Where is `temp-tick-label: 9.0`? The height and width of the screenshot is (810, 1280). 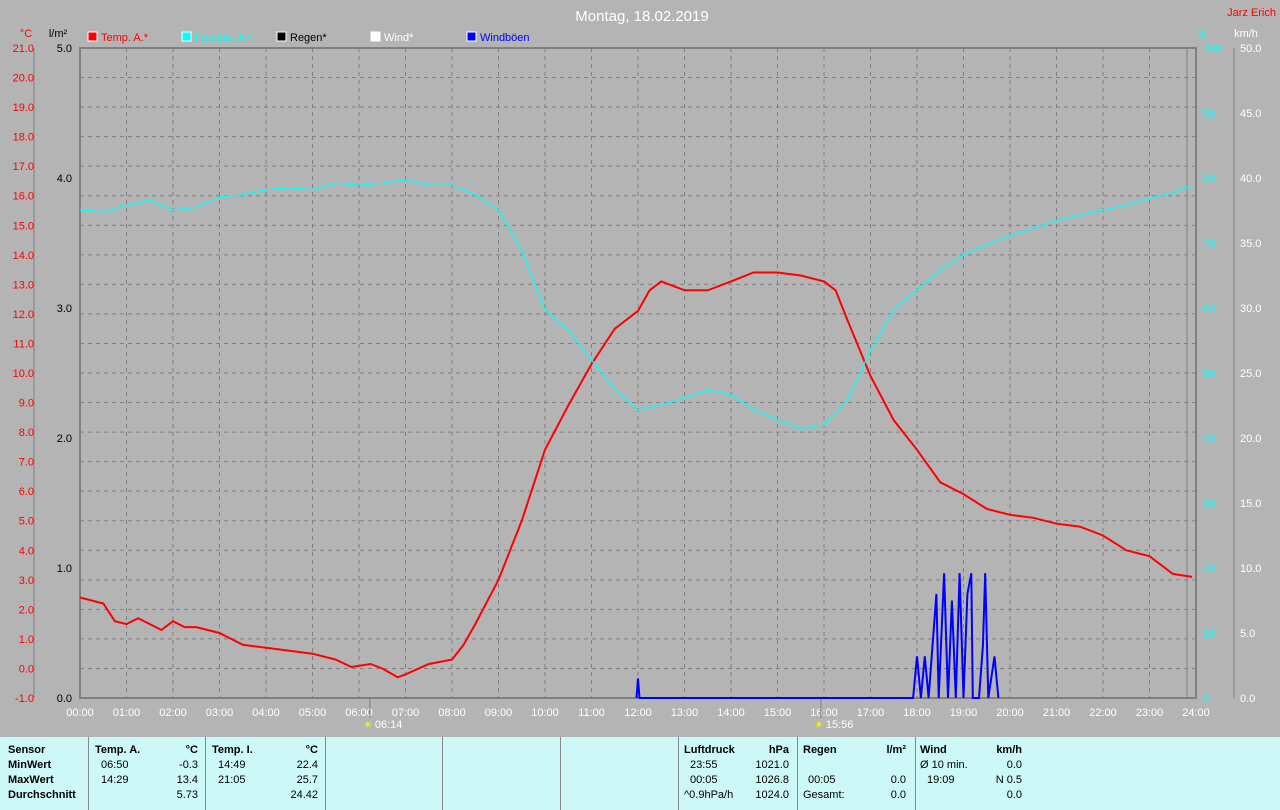
temp-tick-label: 9.0 is located at coordinates (26, 404).